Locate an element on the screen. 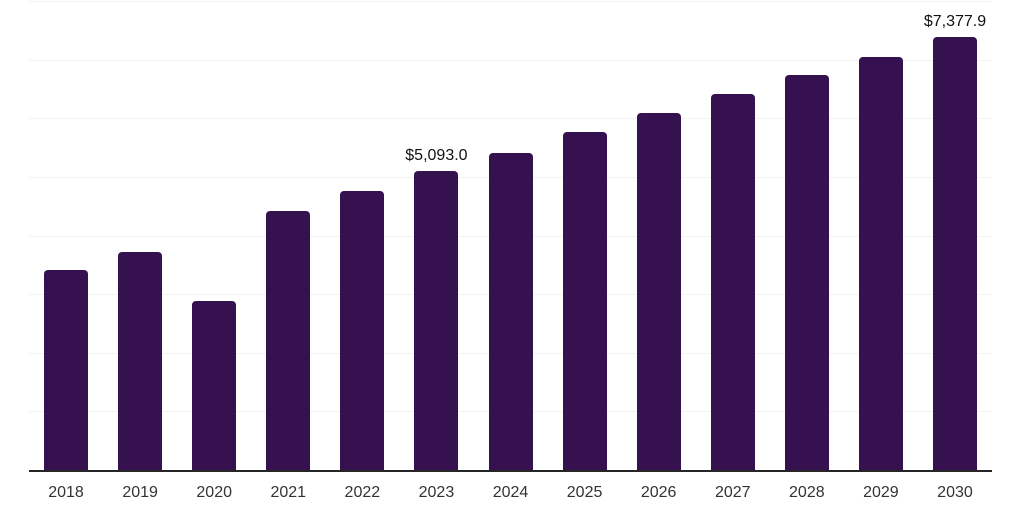 Image resolution: width=1024 pixels, height=512 pixels. x-tick-label-2019: 2019 is located at coordinates (140, 492).